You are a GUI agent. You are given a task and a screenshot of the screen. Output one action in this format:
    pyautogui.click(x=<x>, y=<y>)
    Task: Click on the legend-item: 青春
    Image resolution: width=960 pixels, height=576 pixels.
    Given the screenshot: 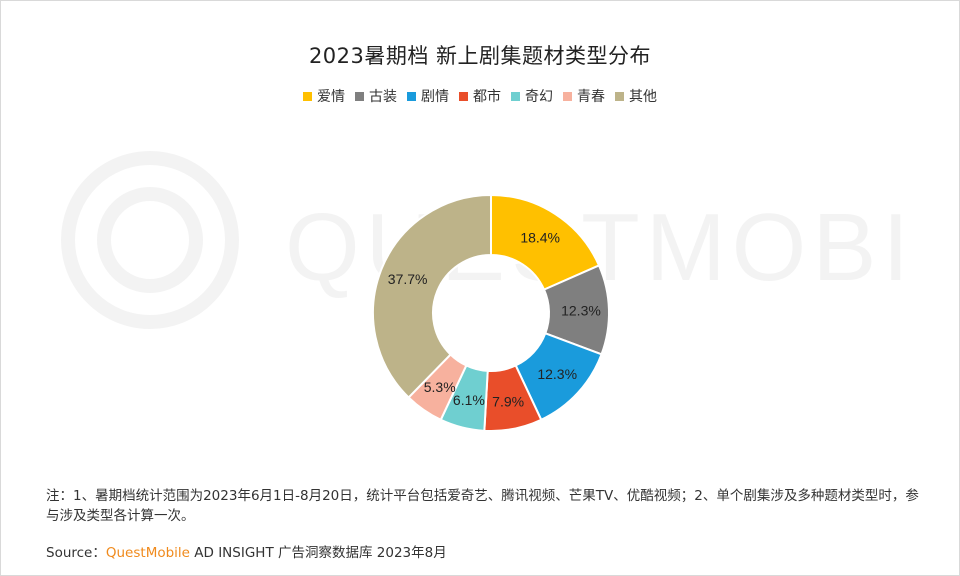 What is the action you would take?
    pyautogui.click(x=584, y=96)
    